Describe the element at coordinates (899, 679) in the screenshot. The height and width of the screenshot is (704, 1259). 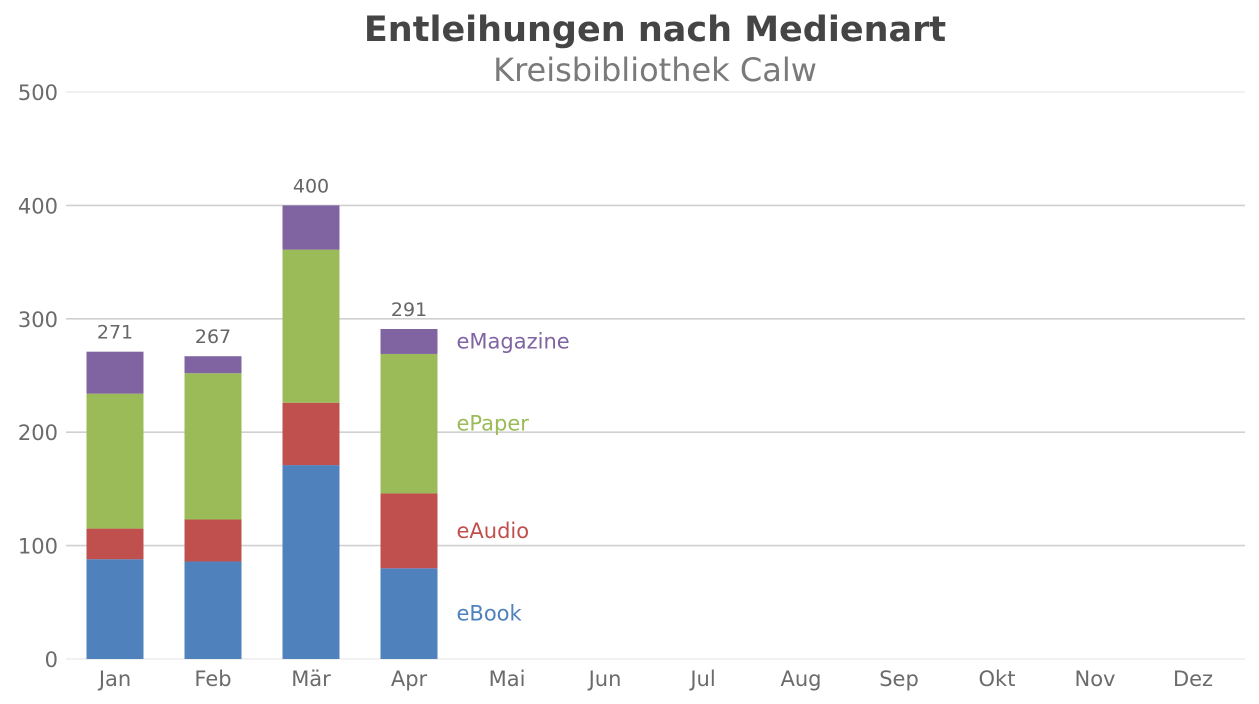
I see `x-tick-label: Sep` at that location.